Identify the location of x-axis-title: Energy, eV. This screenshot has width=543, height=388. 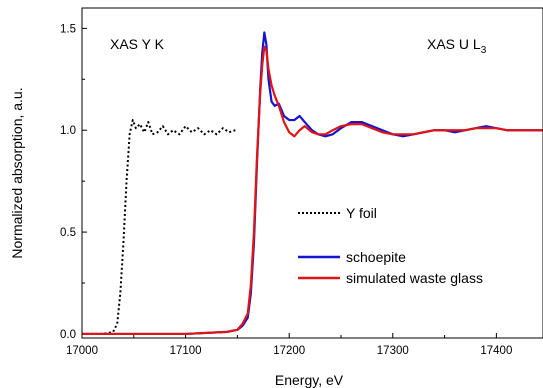
(309, 380).